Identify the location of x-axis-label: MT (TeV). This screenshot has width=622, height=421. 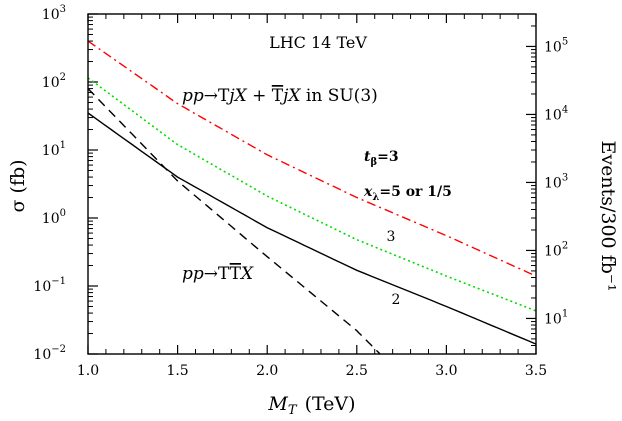
(311, 405).